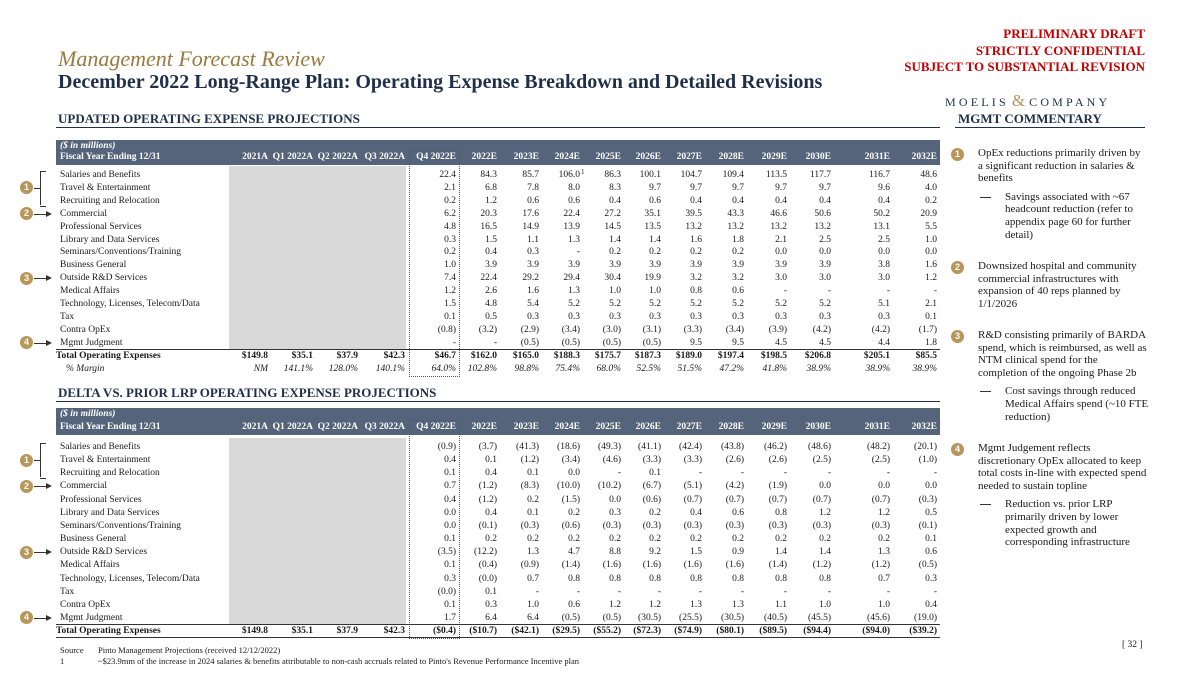  What do you see at coordinates (927, 460) in the screenshot?
I see `cell-value: (1.0)` at bounding box center [927, 460].